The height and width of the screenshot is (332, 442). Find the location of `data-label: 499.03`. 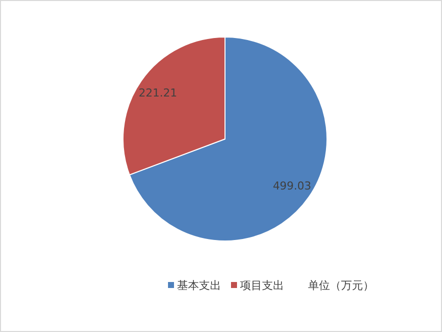

data-label: 499.03 is located at coordinates (292, 185).